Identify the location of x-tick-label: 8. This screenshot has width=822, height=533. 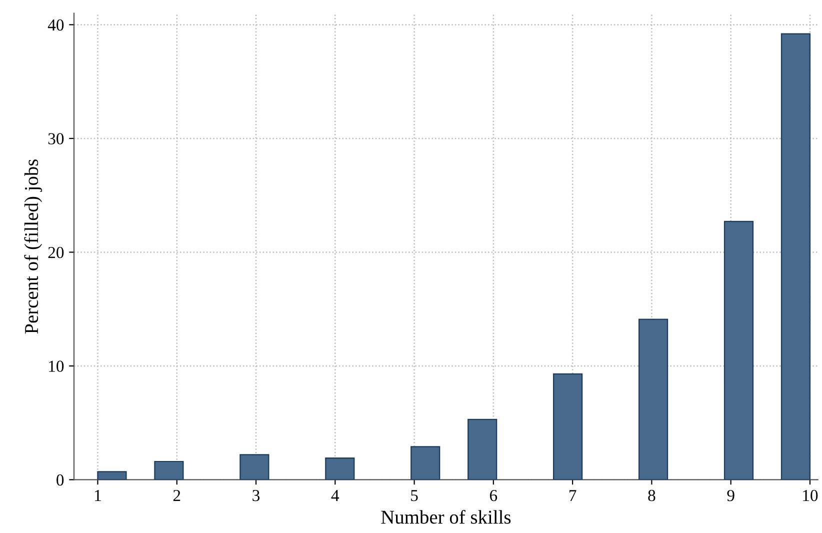
(652, 496).